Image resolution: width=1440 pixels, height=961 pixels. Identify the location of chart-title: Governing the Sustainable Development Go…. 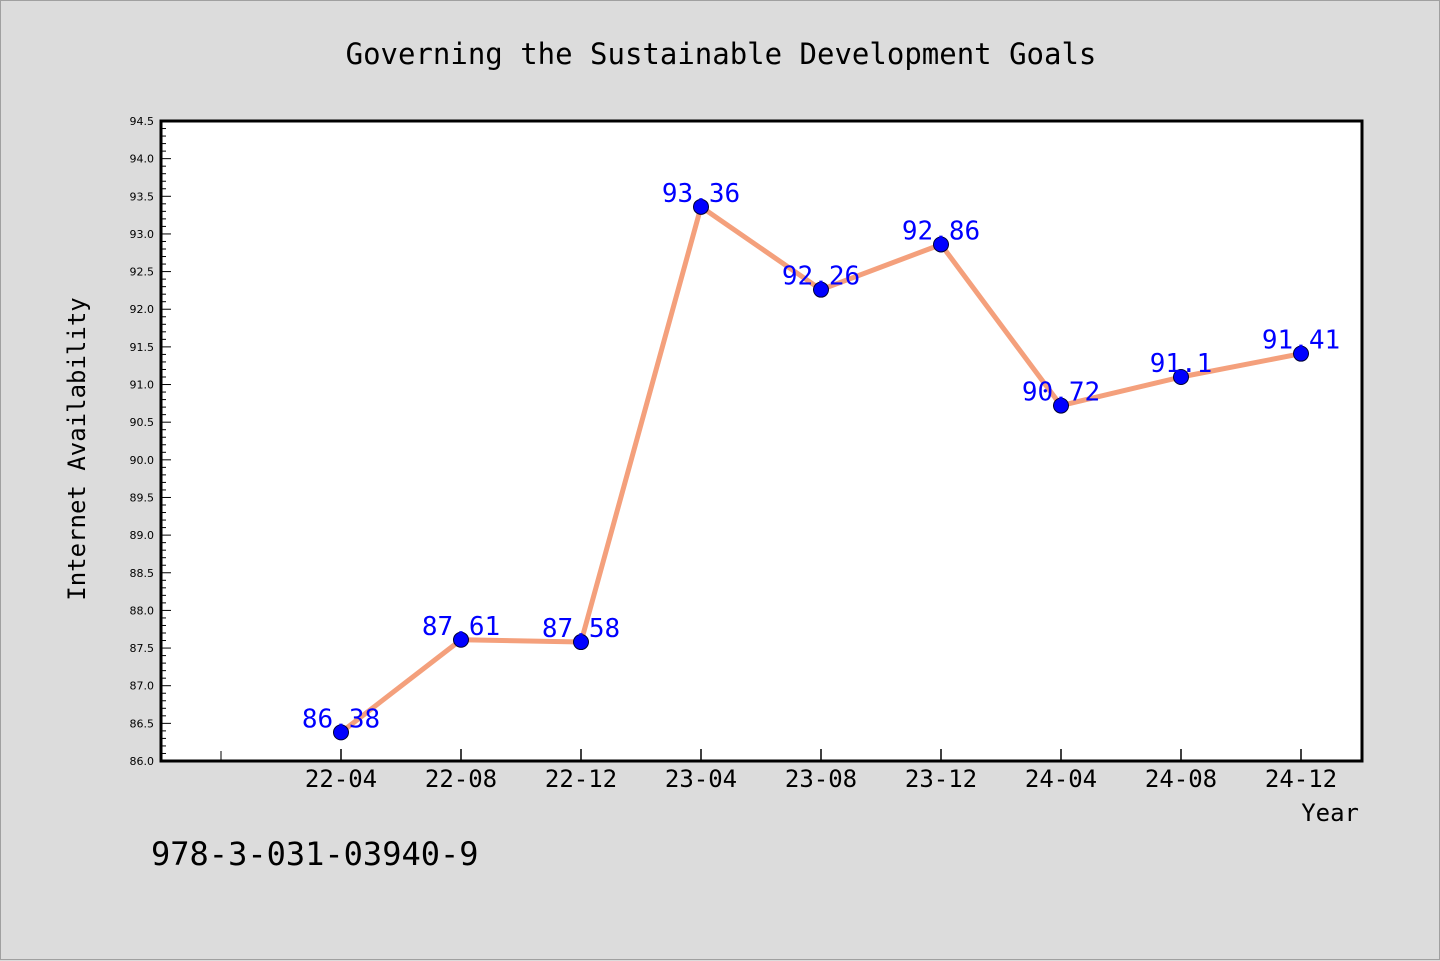
(721, 54).